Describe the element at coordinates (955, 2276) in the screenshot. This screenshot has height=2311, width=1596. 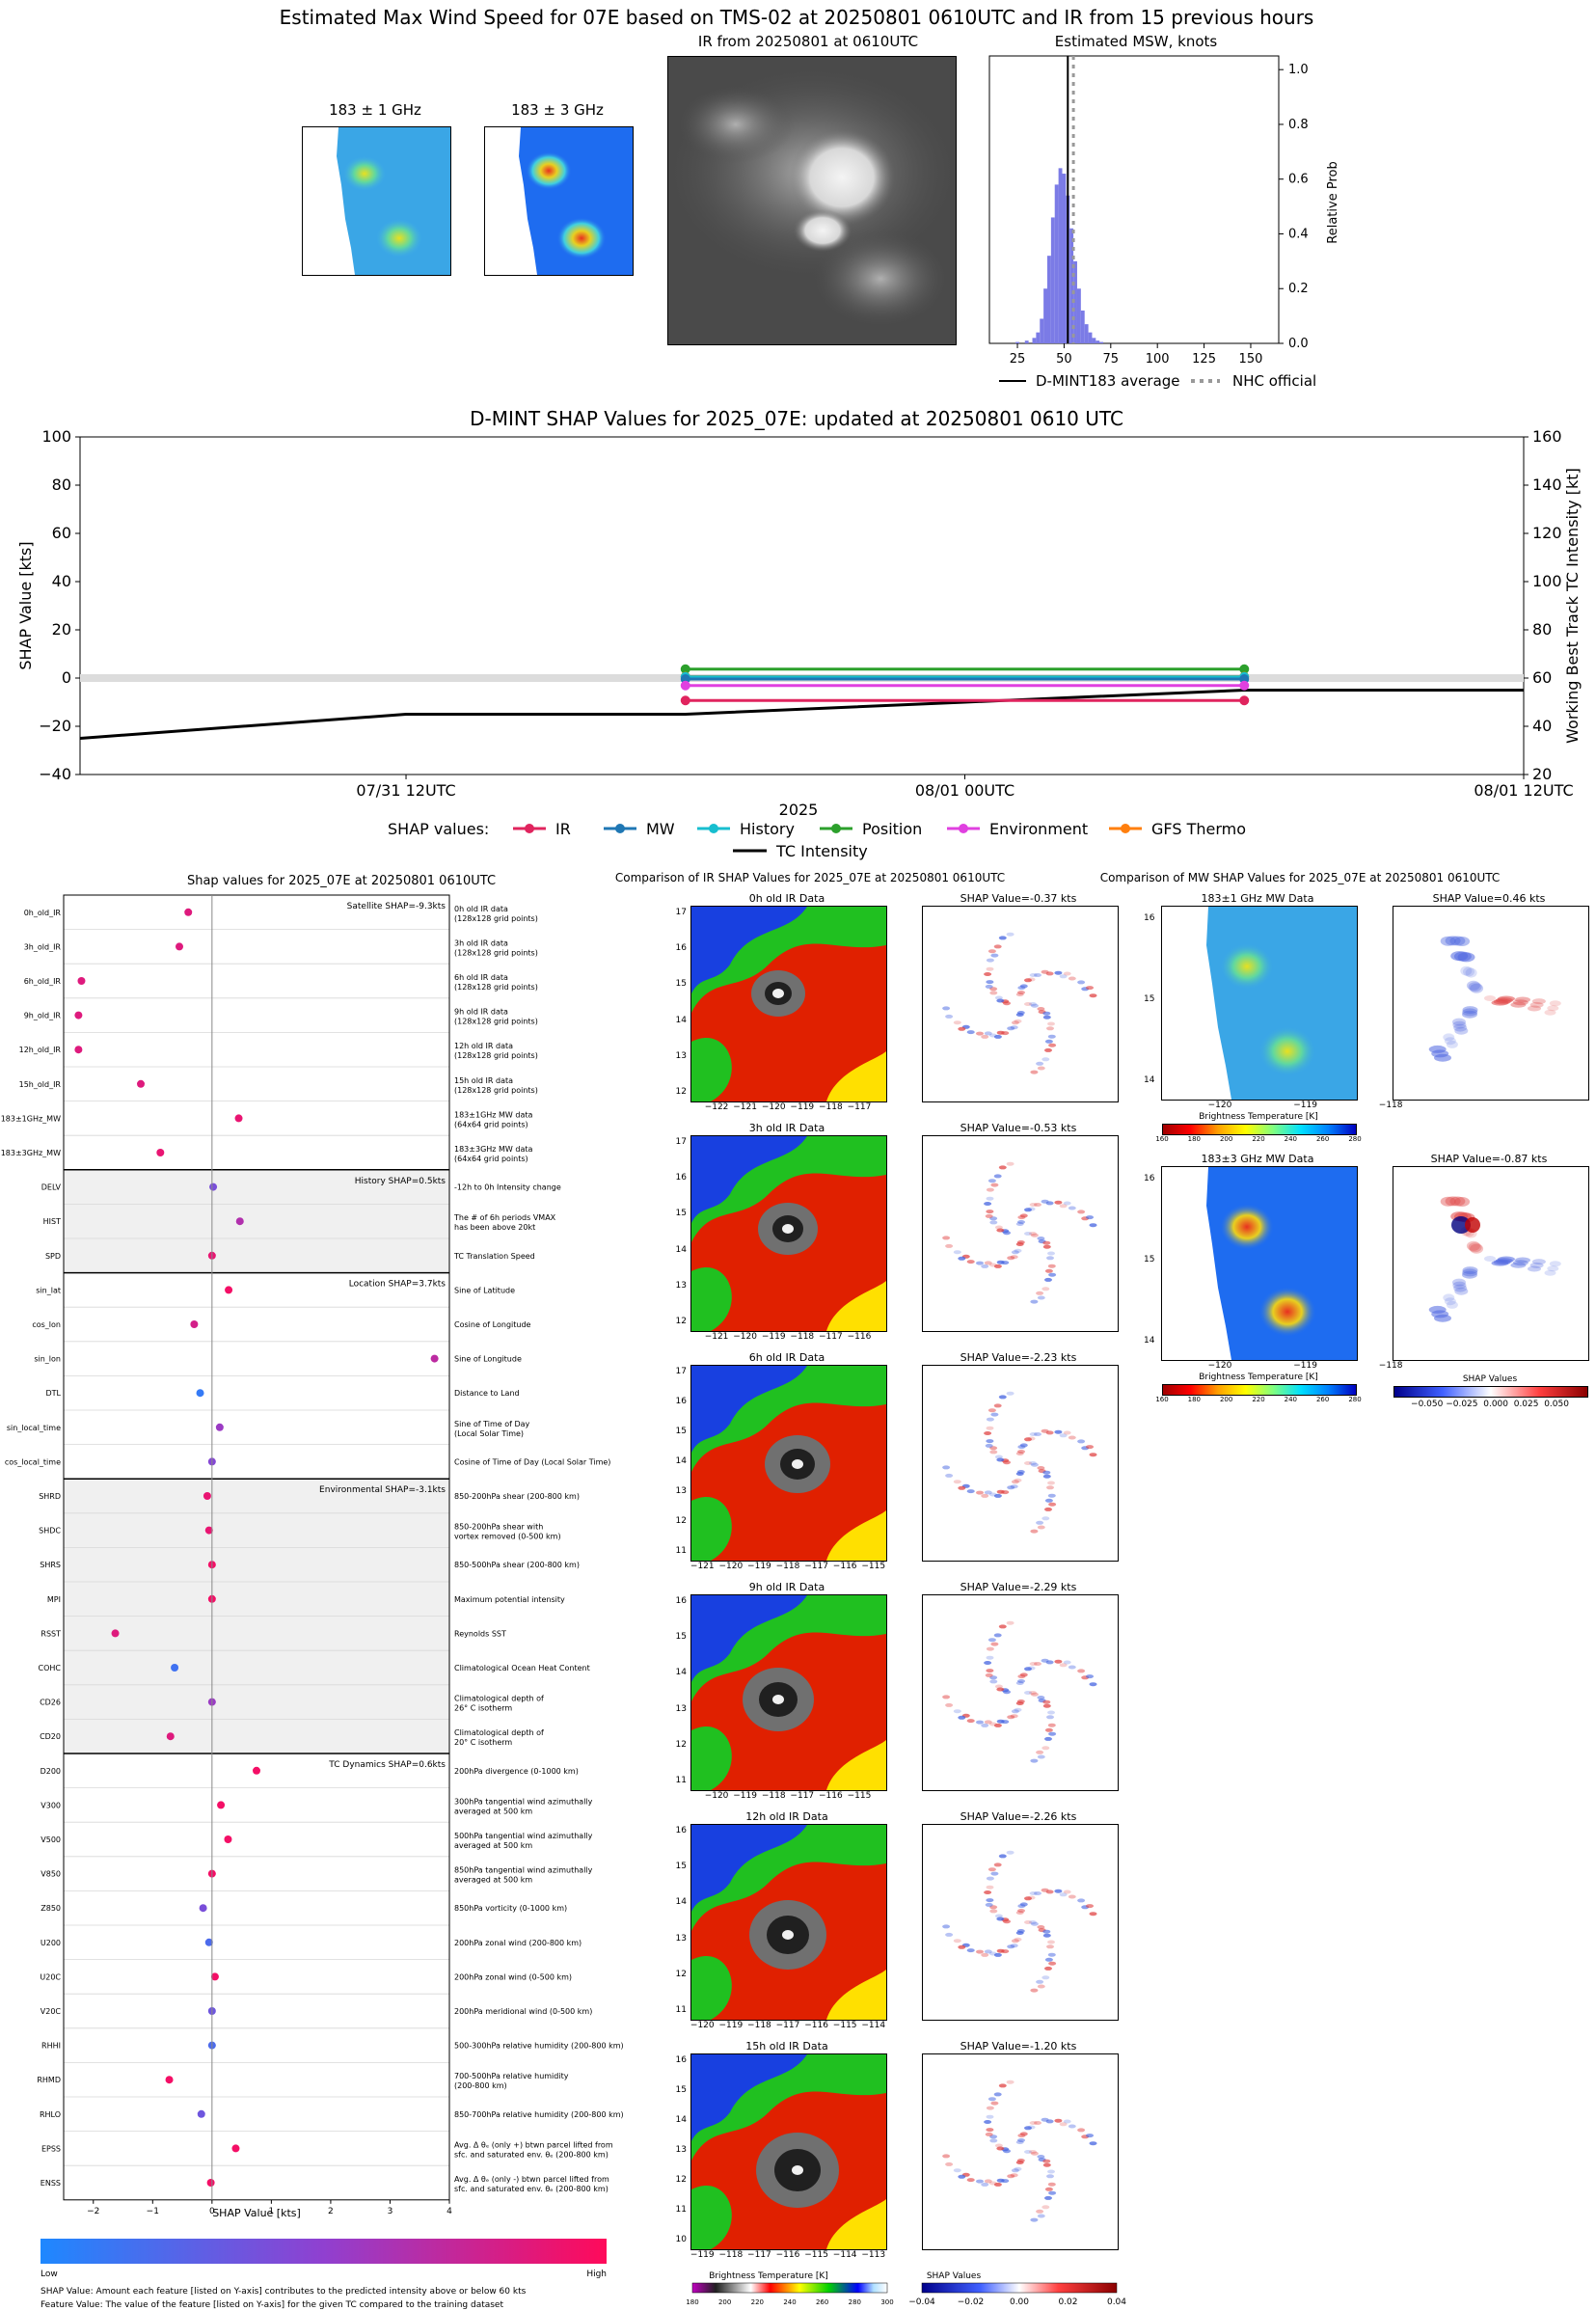
I see `ir-shap-cb-label: SHAP Values` at that location.